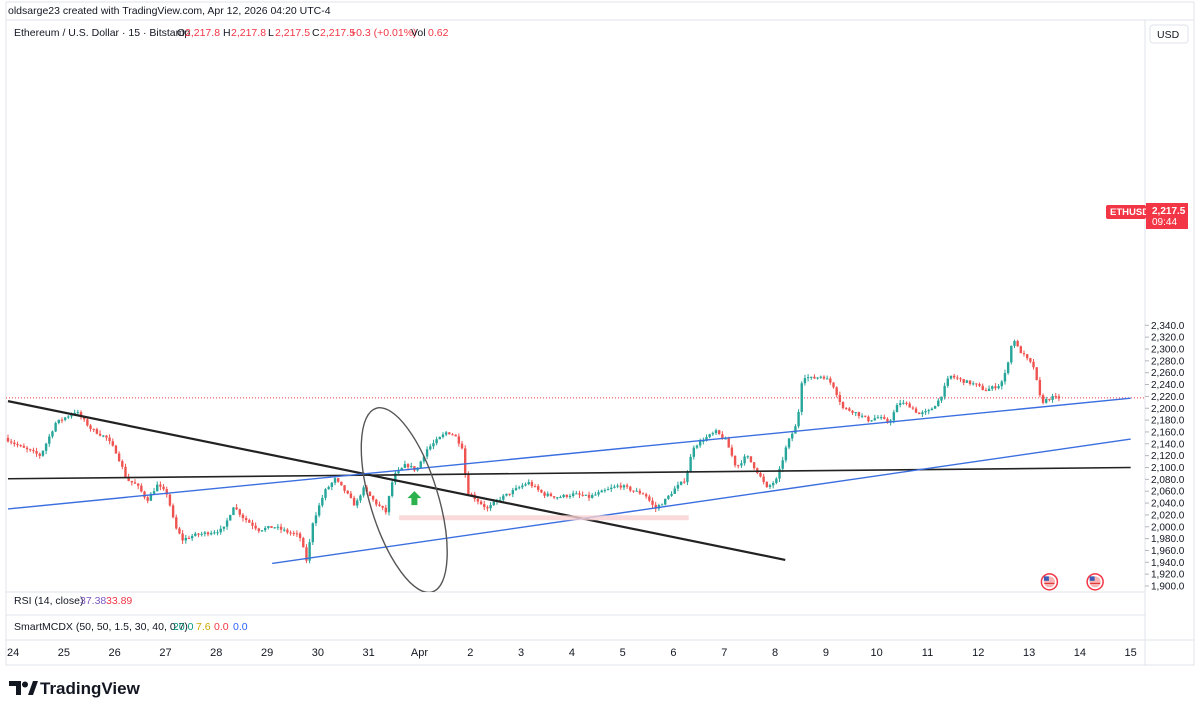 The width and height of the screenshot is (1200, 709). Describe the element at coordinates (1169, 211) in the screenshot. I see `price-tag-value: 2,217.5` at that location.